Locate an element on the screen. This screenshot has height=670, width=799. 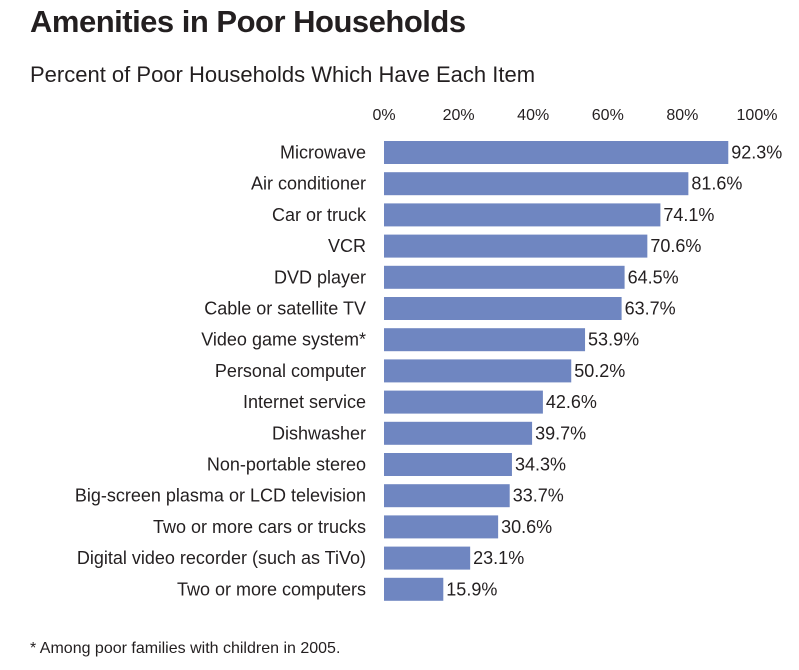
category-label: DVD player is located at coordinates (320, 277).